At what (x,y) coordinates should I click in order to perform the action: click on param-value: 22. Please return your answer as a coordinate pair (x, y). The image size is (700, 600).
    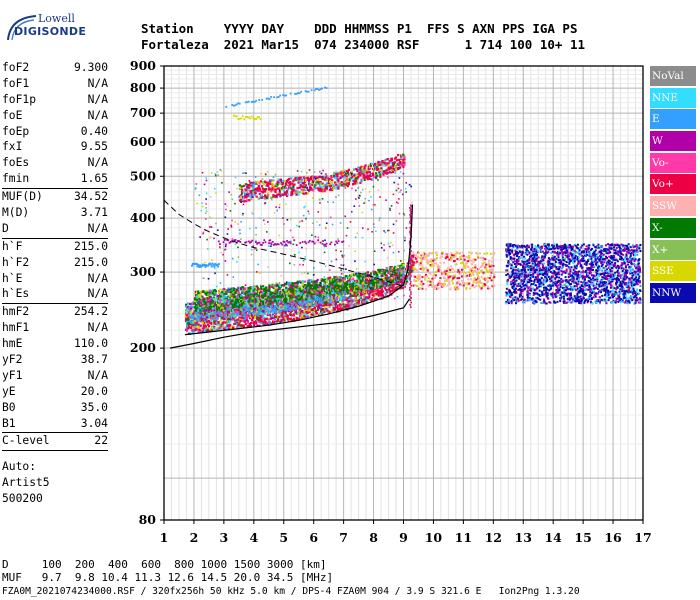
    Looking at the image, I should click on (101, 441).